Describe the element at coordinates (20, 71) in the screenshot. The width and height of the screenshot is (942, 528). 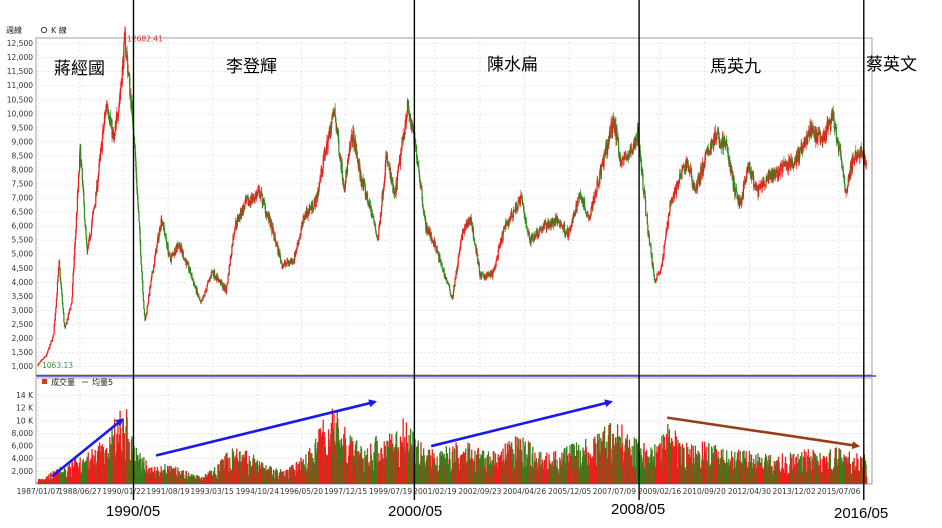
I see `price-y-tick-label: 11,500` at that location.